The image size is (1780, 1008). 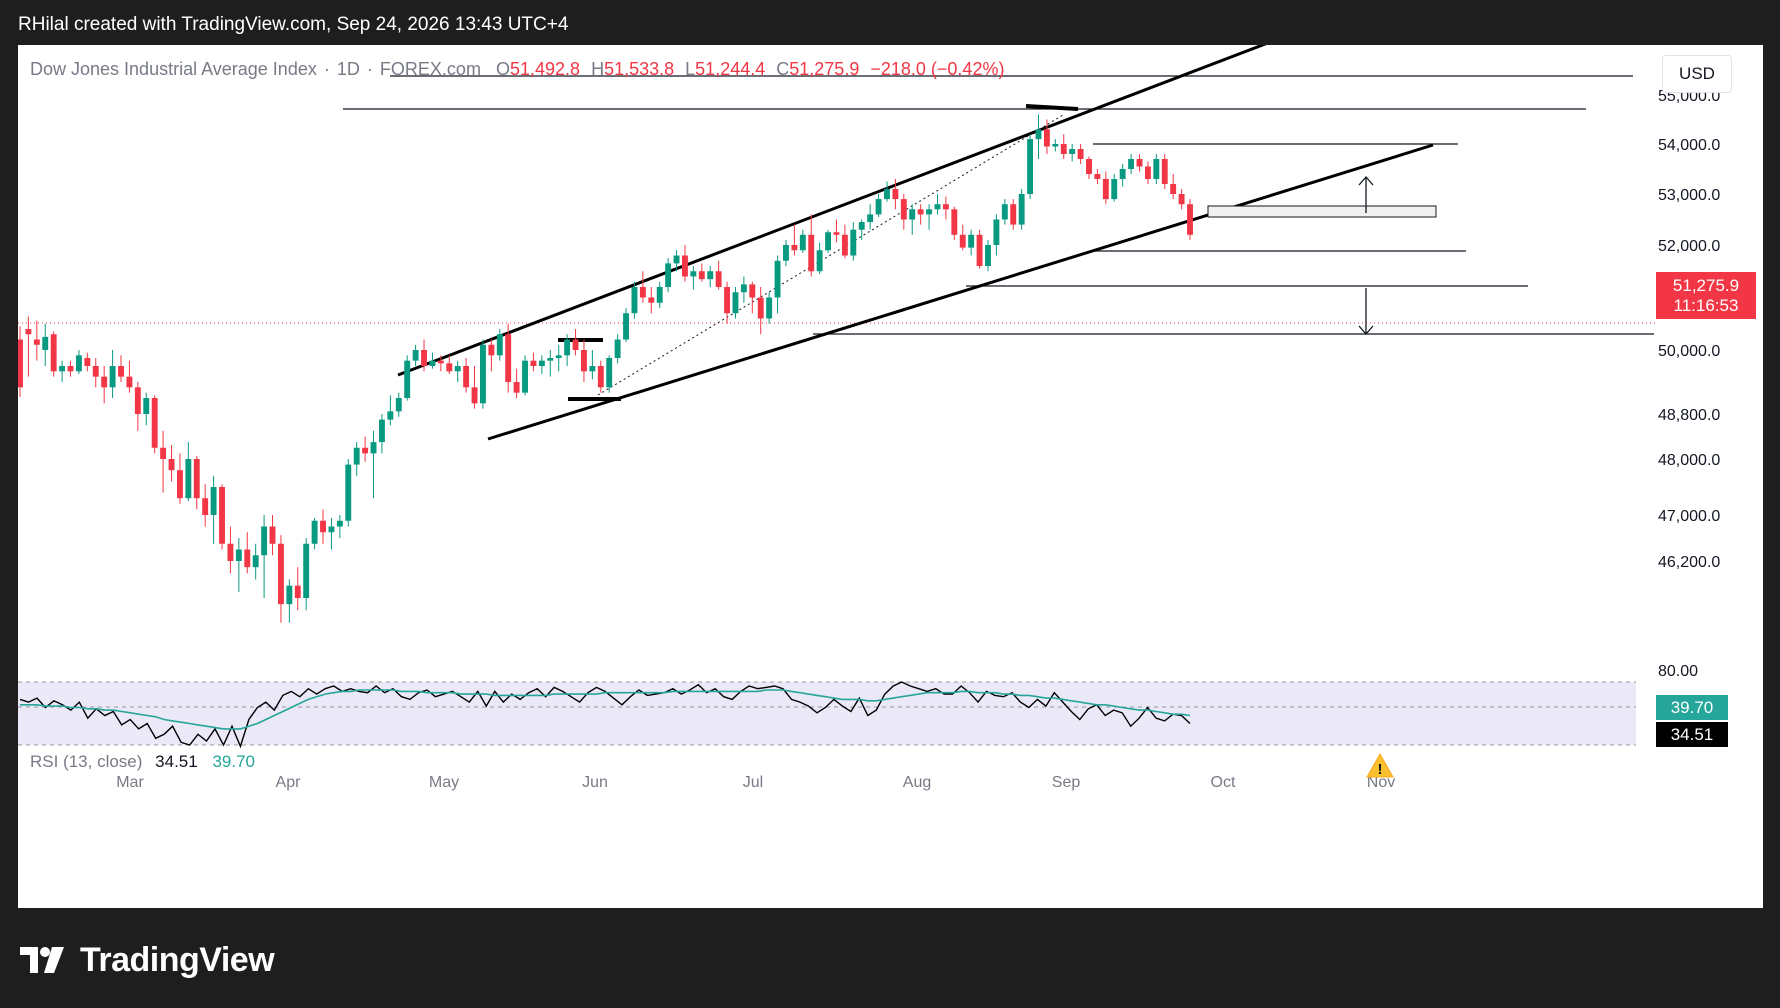 What do you see at coordinates (502, 69) in the screenshot?
I see `open-key: O` at bounding box center [502, 69].